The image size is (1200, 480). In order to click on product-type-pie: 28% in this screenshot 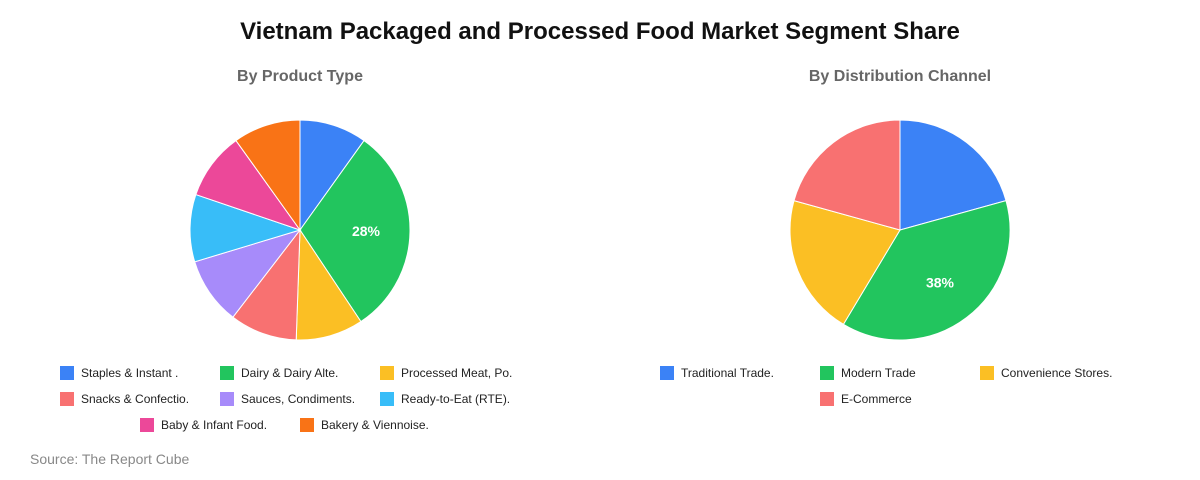, I will do `click(300, 230)`.